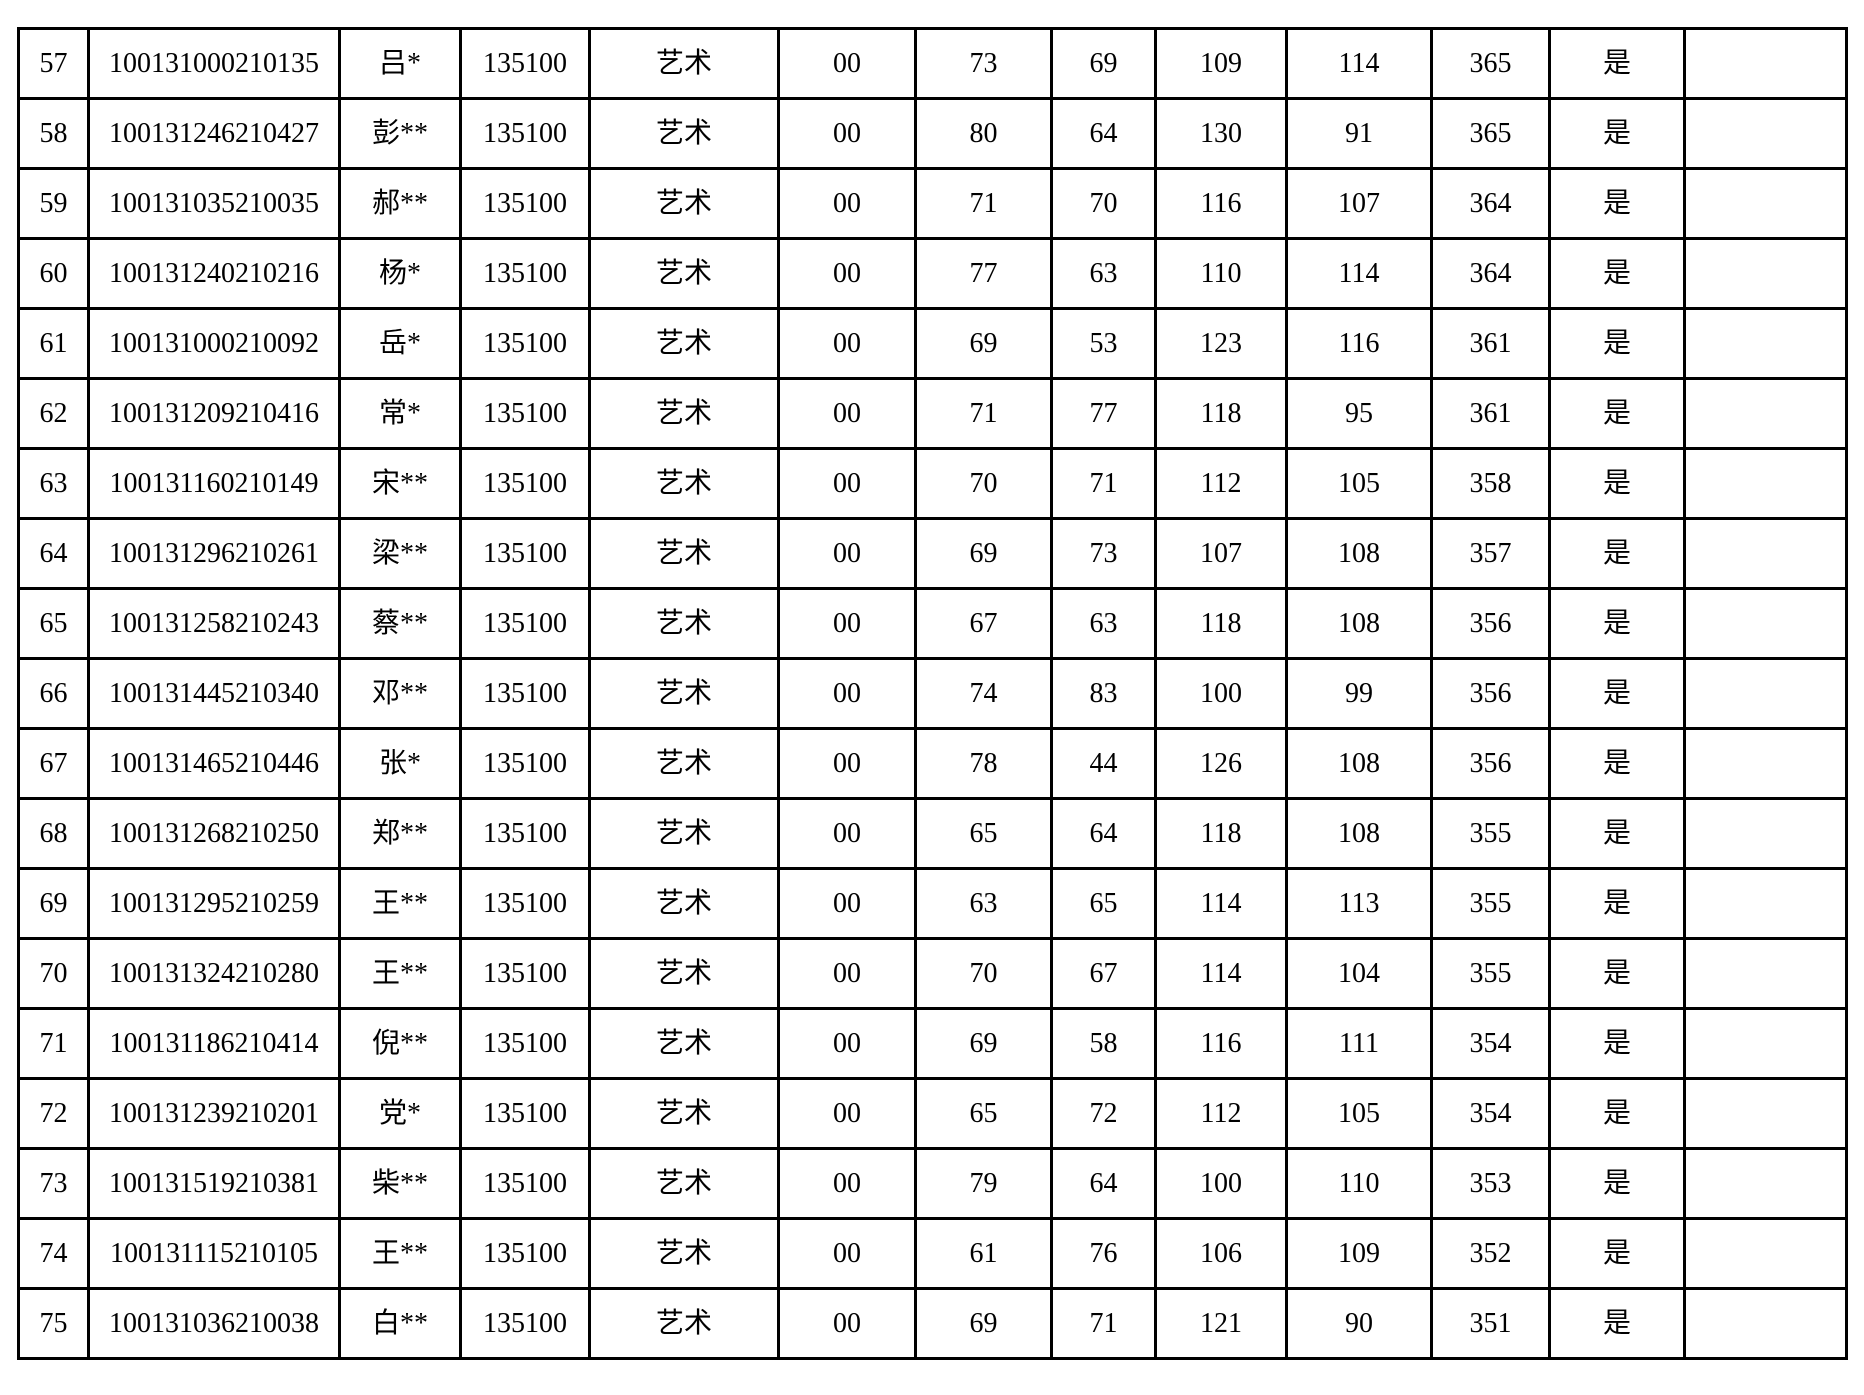 This screenshot has height=1395, width=1864. What do you see at coordinates (1490, 203) in the screenshot?
I see `cell-total-score: 364` at bounding box center [1490, 203].